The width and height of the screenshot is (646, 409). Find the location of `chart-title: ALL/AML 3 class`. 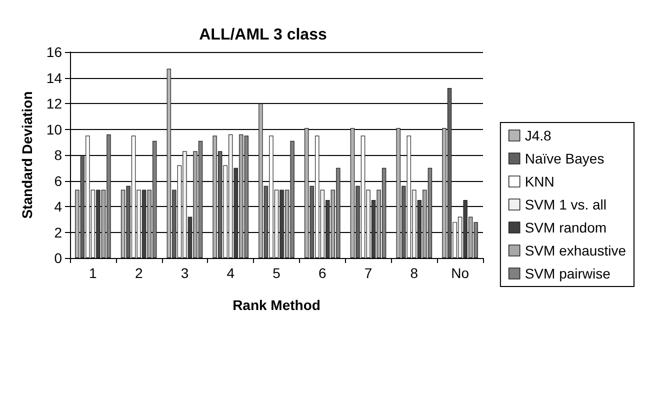

chart-title: ALL/AML 3 class is located at coordinates (263, 35).